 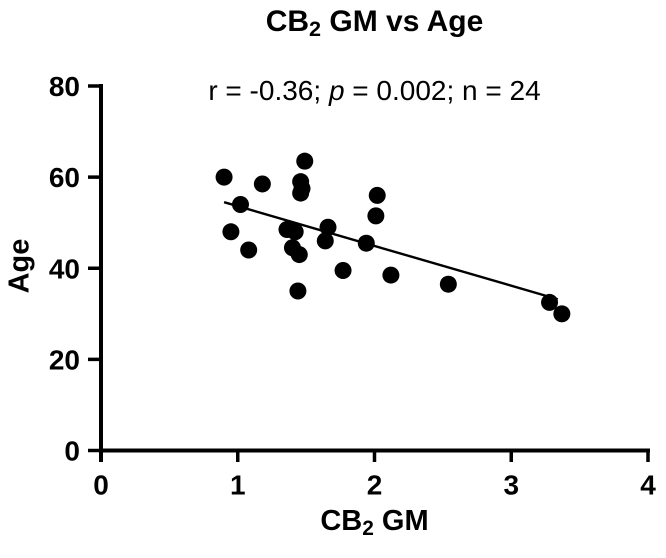 I want to click on x-tick-label: 0, so click(x=101, y=485).